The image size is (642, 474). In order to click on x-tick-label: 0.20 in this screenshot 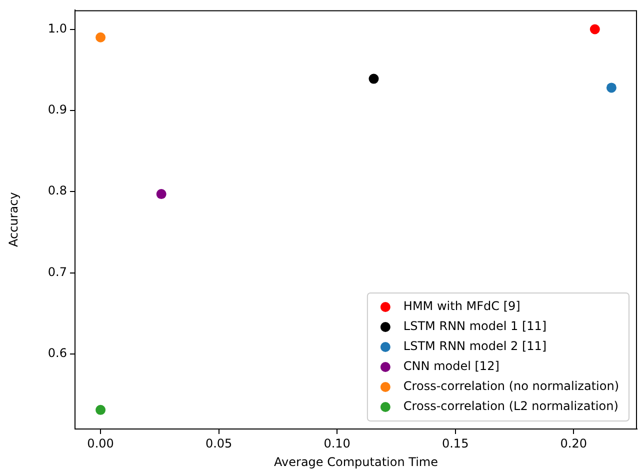, I will do `click(573, 443)`.